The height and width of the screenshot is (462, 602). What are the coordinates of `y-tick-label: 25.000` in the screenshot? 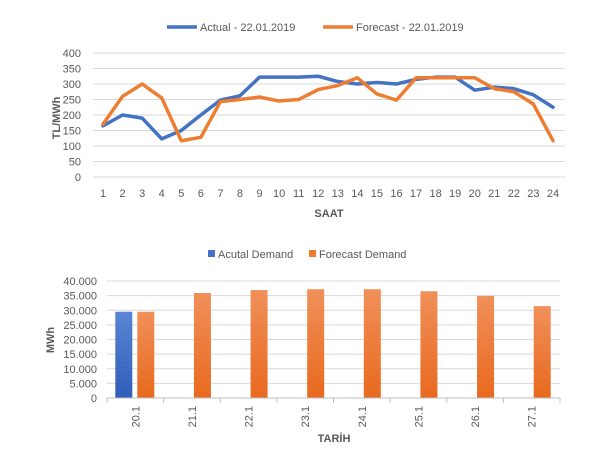 It's located at (80, 326).